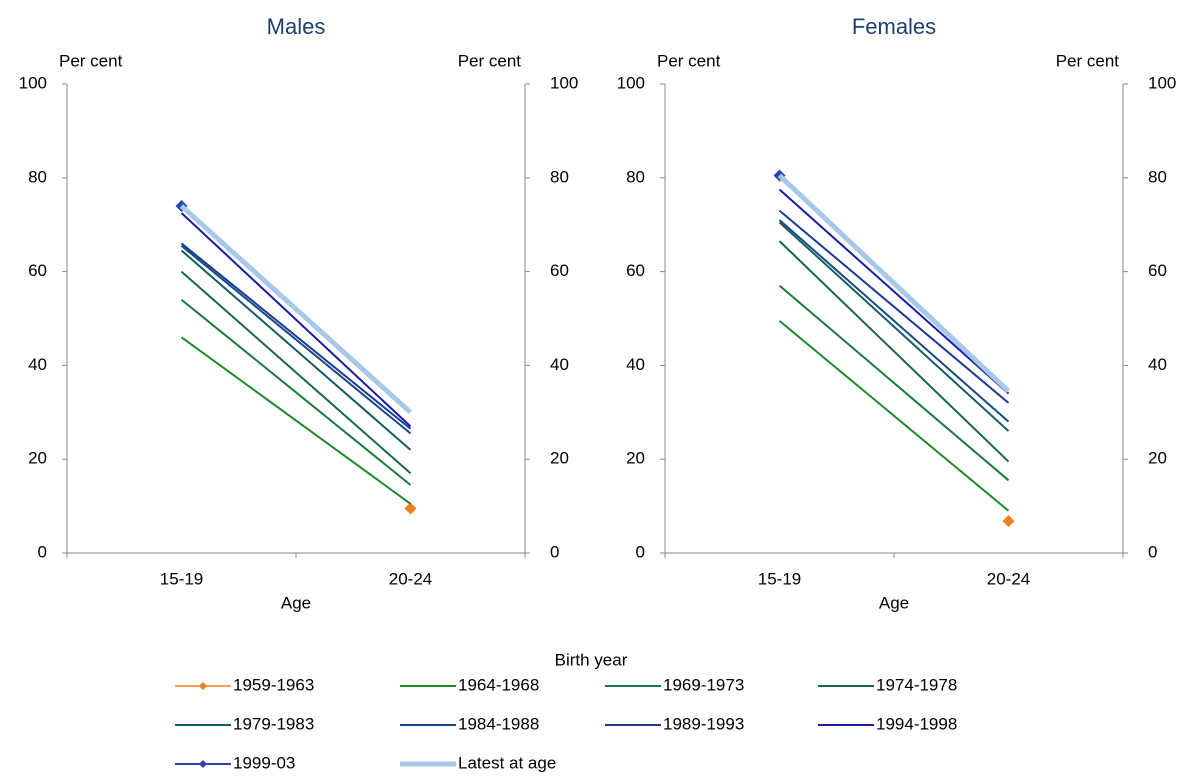 This screenshot has height=780, width=1183. I want to click on legend-label: 1979-1983, so click(273, 723).